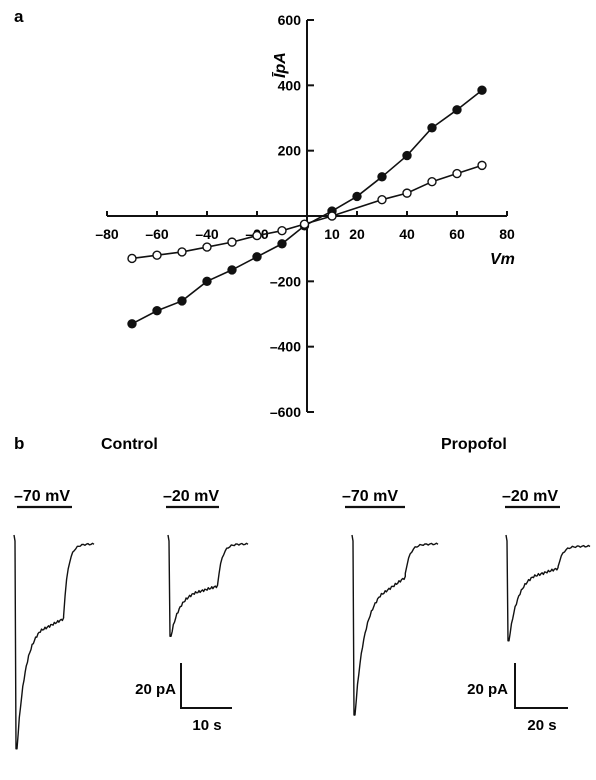  I want to click on propofol-scale-bar: 20 pA 20 s, so click(517, 698).